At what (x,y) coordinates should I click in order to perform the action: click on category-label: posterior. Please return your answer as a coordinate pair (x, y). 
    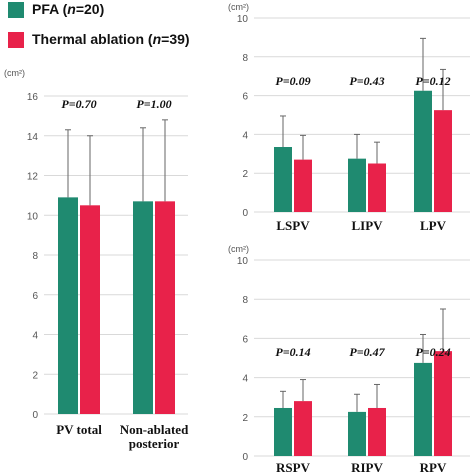
    Looking at the image, I should click on (154, 443).